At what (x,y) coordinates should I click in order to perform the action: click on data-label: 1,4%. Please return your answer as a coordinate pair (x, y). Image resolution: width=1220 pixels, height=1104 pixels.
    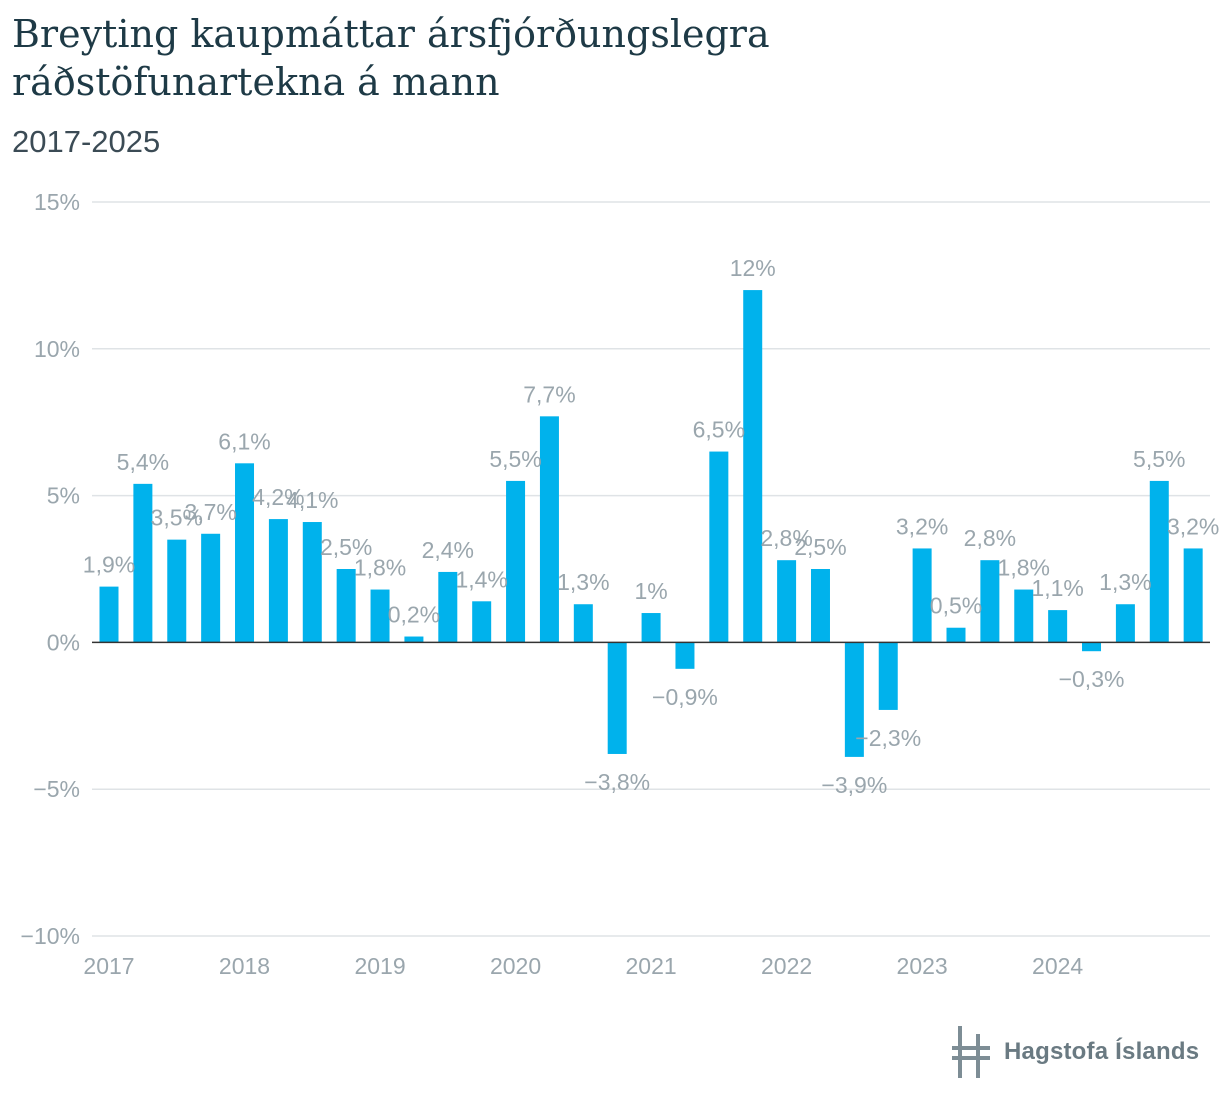
    Looking at the image, I should click on (481, 579).